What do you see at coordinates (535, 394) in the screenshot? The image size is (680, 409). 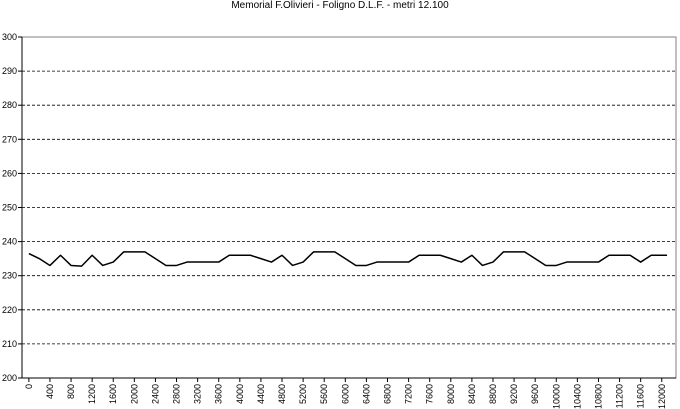 I see `x-tick-label: 9600` at bounding box center [535, 394].